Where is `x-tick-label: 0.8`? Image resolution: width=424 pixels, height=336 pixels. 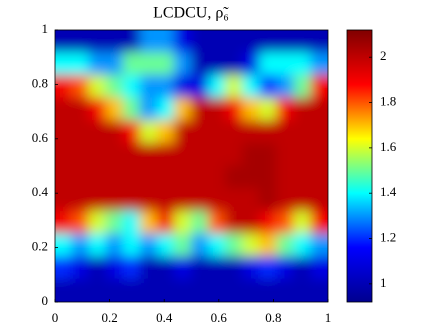
x-tick-label: 0.8 is located at coordinates (273, 317).